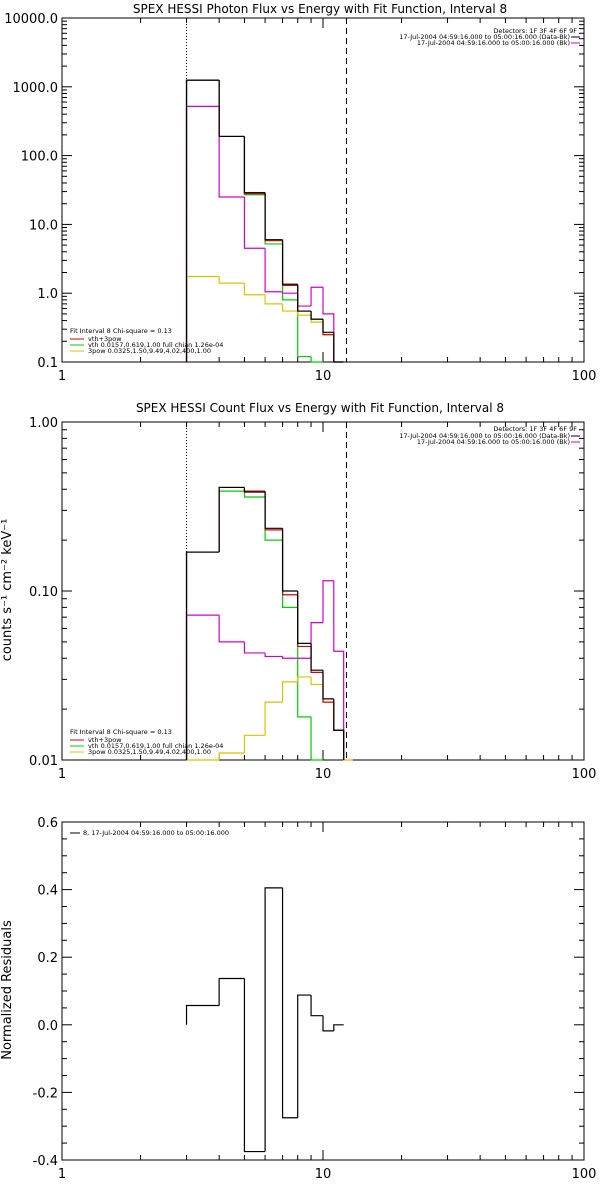 This screenshot has height=1200, width=600. Describe the element at coordinates (47, 891) in the screenshot. I see `y-tick-label: 0.4` at that location.